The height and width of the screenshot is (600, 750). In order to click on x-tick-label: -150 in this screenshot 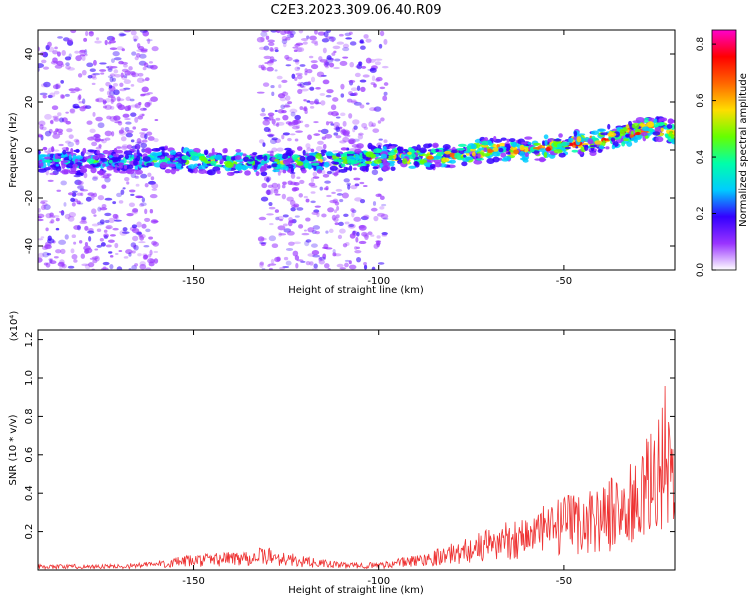, I will do `click(193, 581)`.